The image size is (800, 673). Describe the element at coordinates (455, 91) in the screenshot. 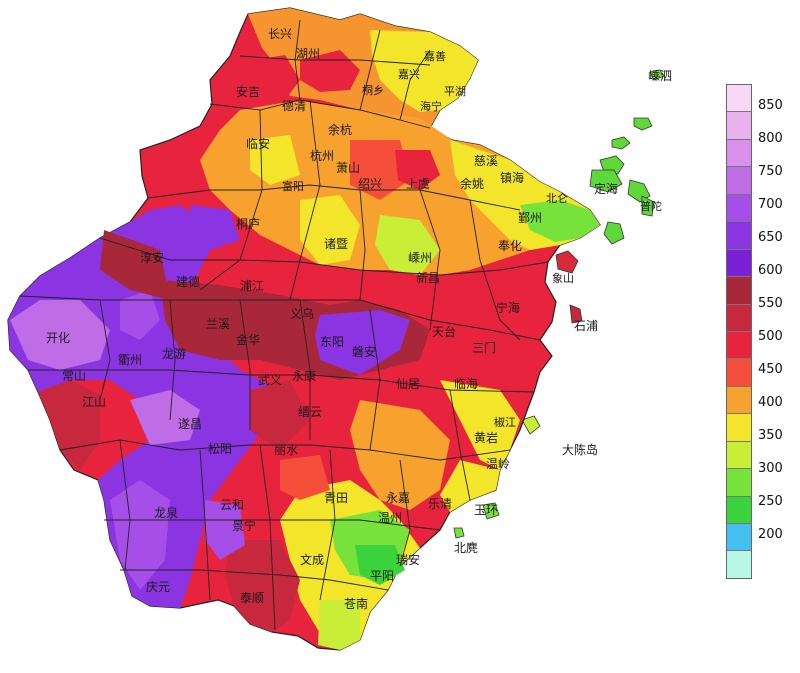

I see `place-label-pinghu: 平湖` at that location.